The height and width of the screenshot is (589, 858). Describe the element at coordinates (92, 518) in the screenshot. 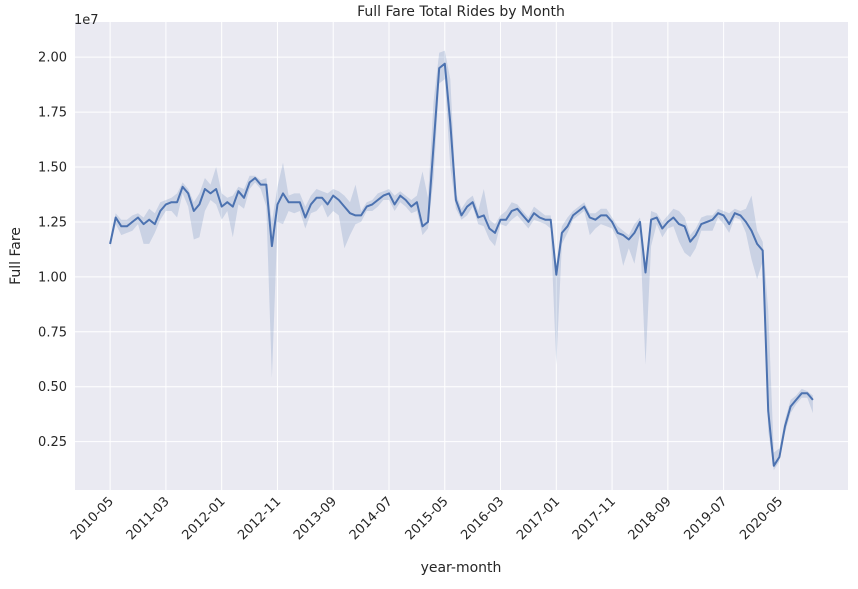

I see `x-tick-label: 2010-05` at that location.